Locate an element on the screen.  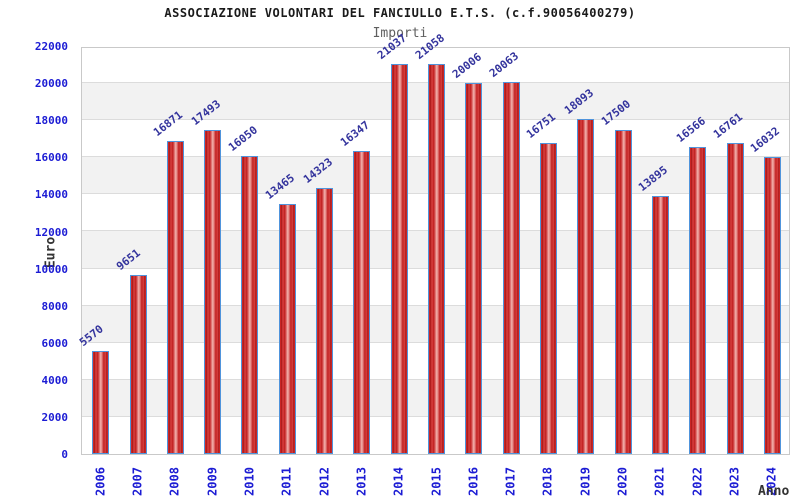
bar-2010 is located at coordinates (250, 305).